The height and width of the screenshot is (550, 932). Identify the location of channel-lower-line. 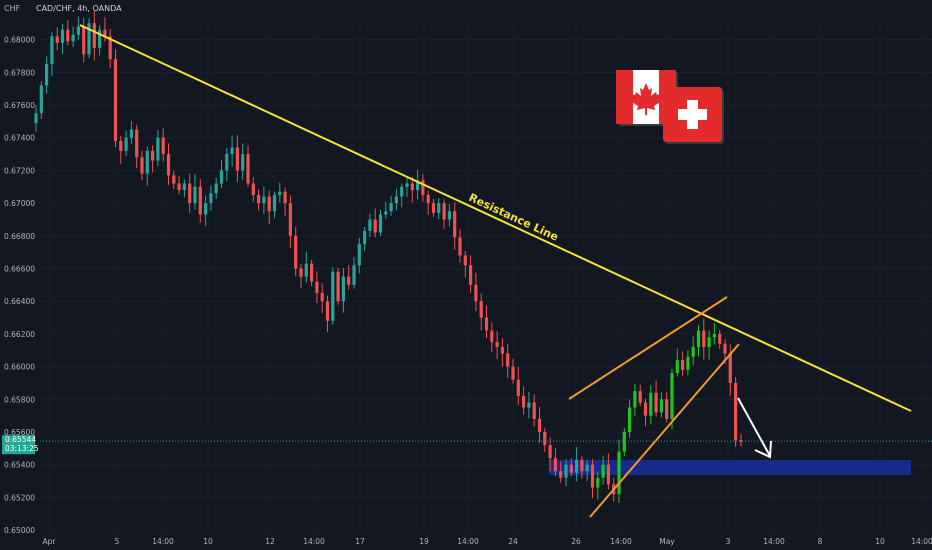
(664, 430).